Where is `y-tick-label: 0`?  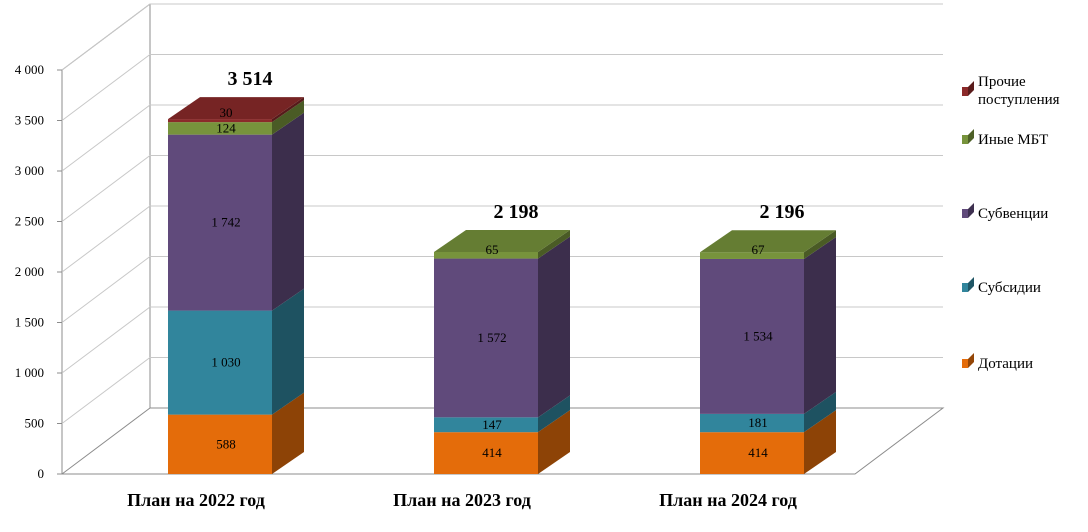 y-tick-label: 0 is located at coordinates (41, 473).